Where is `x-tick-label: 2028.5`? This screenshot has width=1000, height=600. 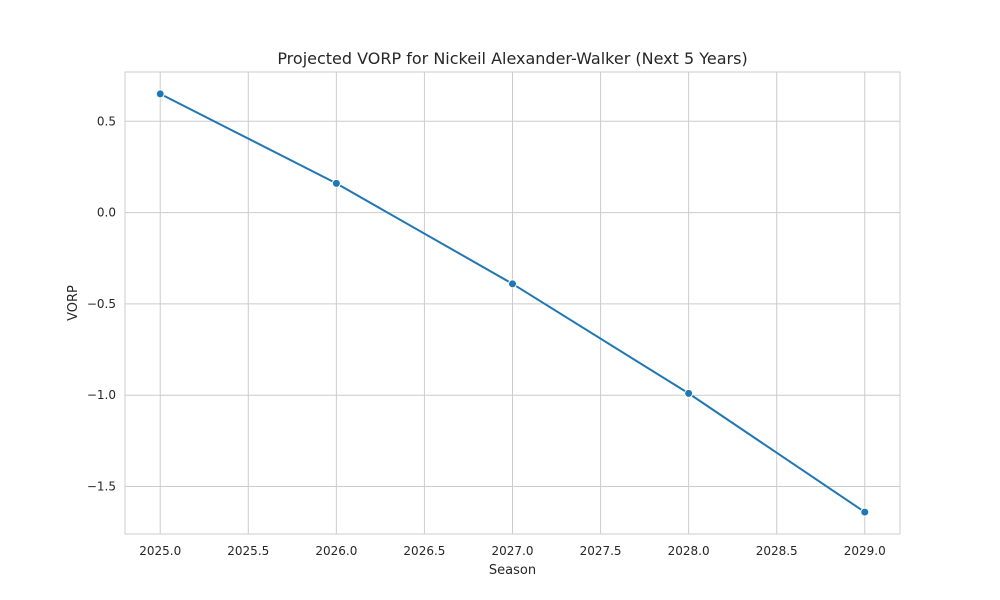 x-tick-label: 2028.5 is located at coordinates (777, 551).